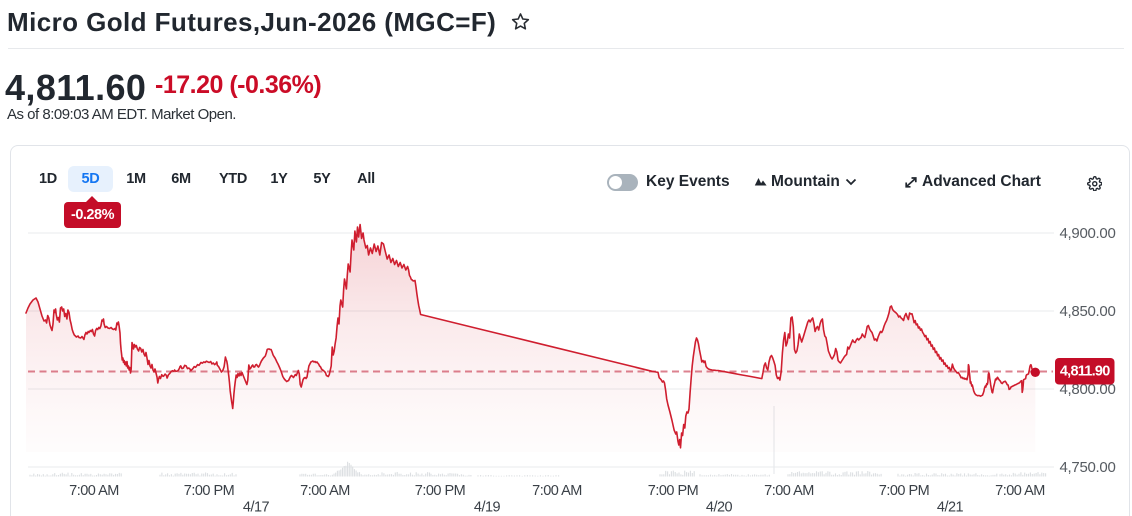 The height and width of the screenshot is (516, 1132). Describe the element at coordinates (1088, 389) in the screenshot. I see `svg-text: 4,800.00` at that location.